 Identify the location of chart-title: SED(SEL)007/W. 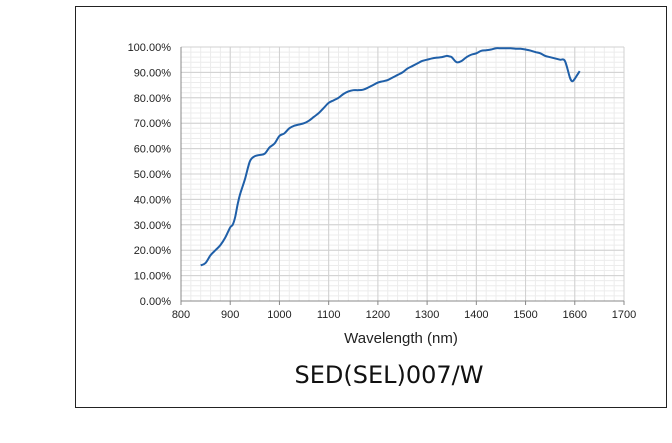
(389, 375).